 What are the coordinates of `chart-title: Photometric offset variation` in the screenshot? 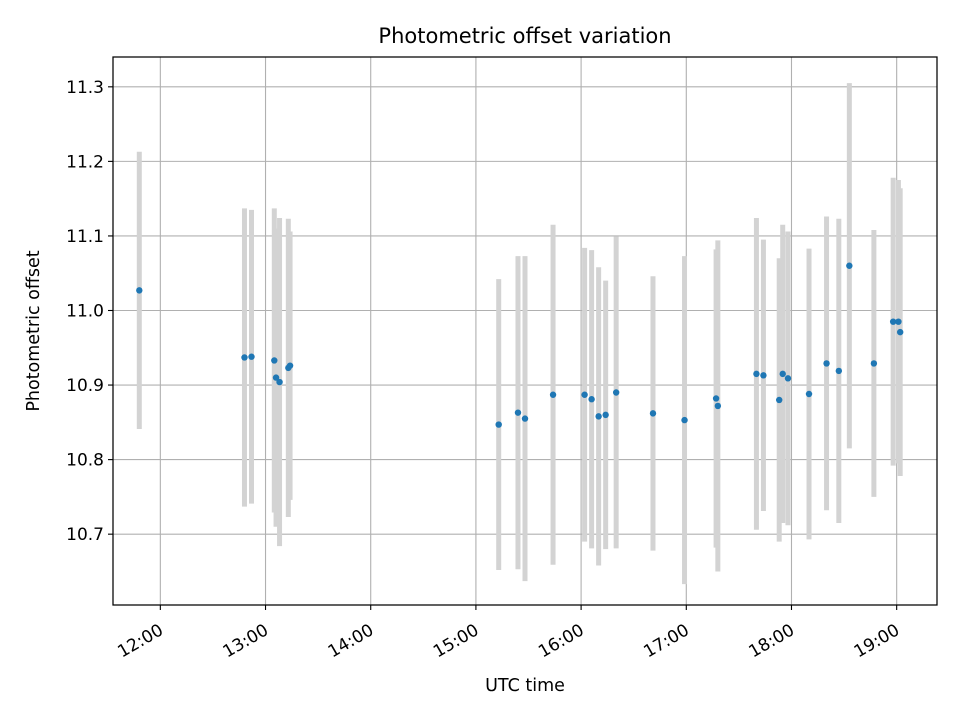 It's located at (524, 36).